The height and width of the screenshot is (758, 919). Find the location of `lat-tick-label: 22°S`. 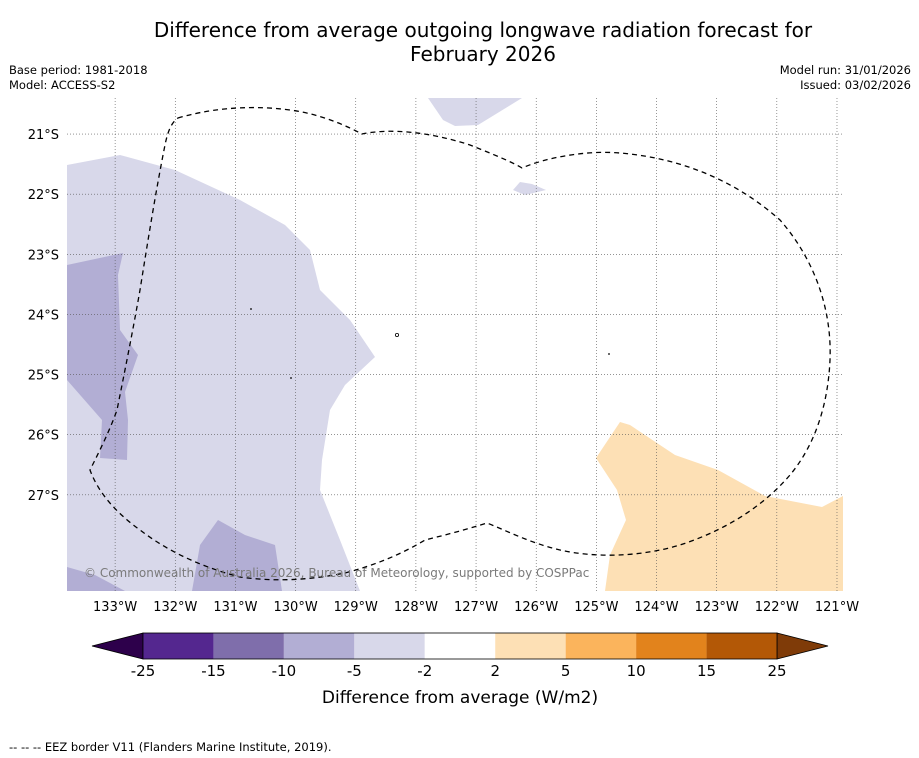

lat-tick-label: 22°S is located at coordinates (43, 195).